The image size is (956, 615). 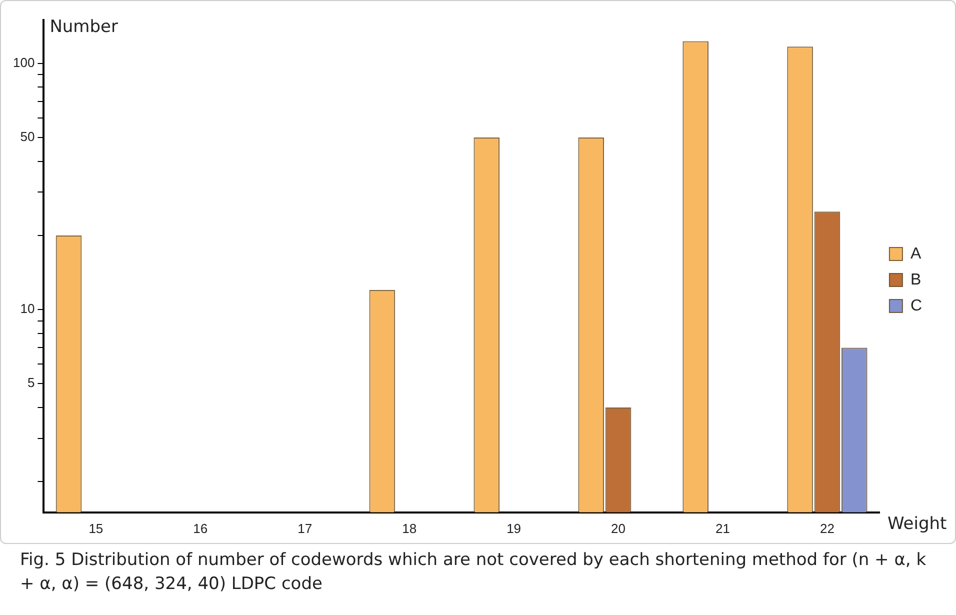 I want to click on legend-label: B, so click(x=916, y=279).